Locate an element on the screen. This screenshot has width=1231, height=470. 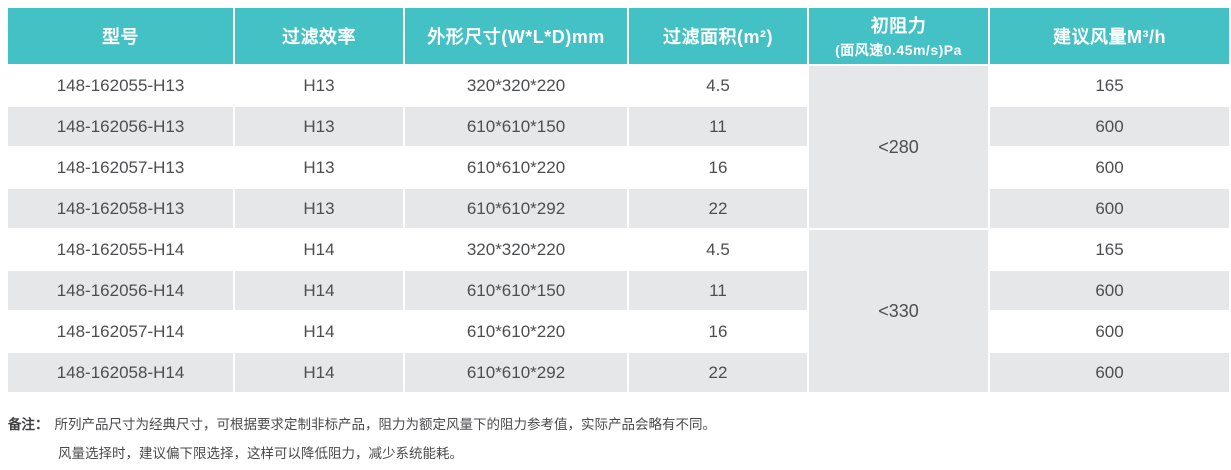
col-header-resistance: 初阻力 (面风速0.45m/s)Pa is located at coordinates (898, 36).